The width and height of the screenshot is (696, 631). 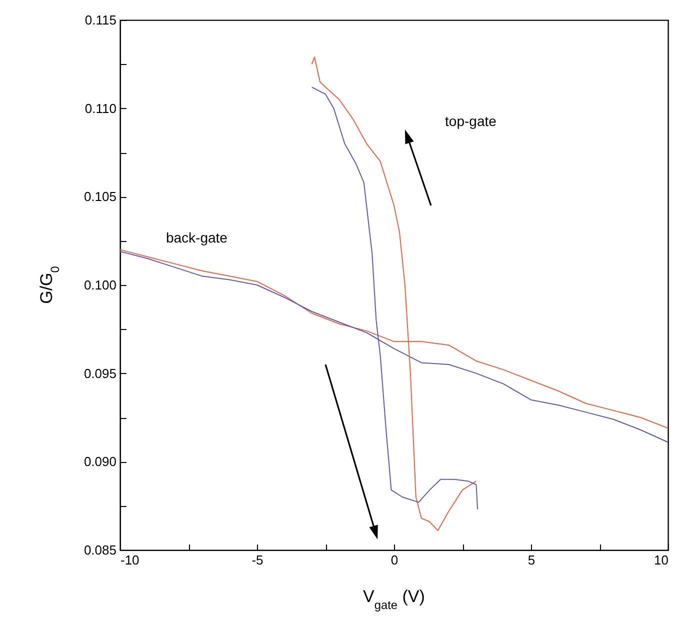 I want to click on x-tick-label: 5, so click(x=532, y=560).